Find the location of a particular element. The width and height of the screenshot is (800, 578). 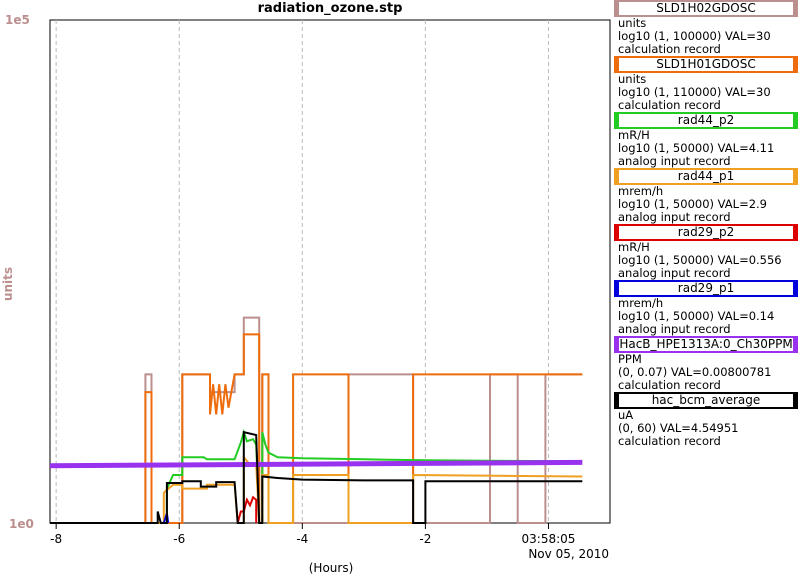

legend-name-button: SLD1H02GDOSC is located at coordinates (706, 8).